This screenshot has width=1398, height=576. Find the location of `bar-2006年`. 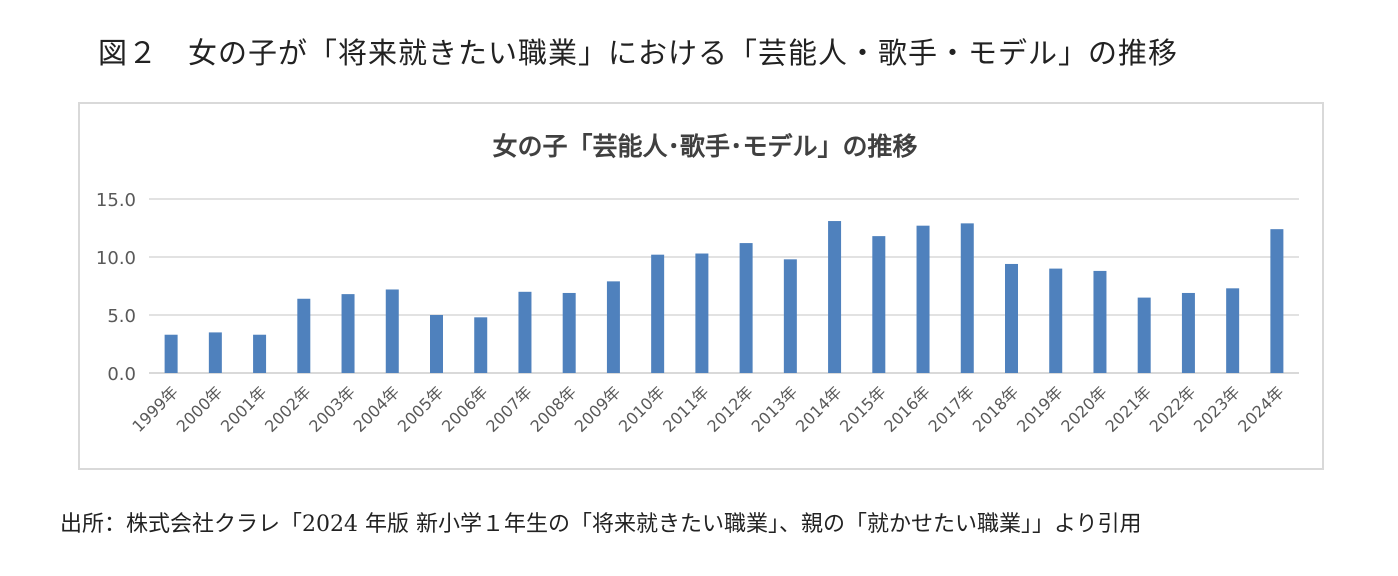

bar-2006年 is located at coordinates (481, 345).